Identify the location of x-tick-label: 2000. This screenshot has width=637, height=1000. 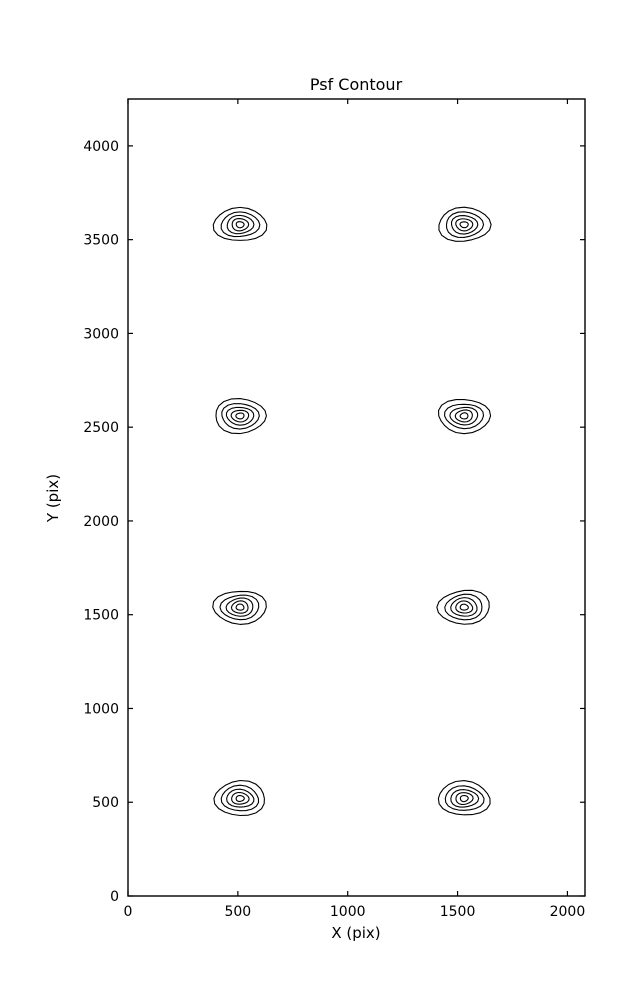
(568, 912).